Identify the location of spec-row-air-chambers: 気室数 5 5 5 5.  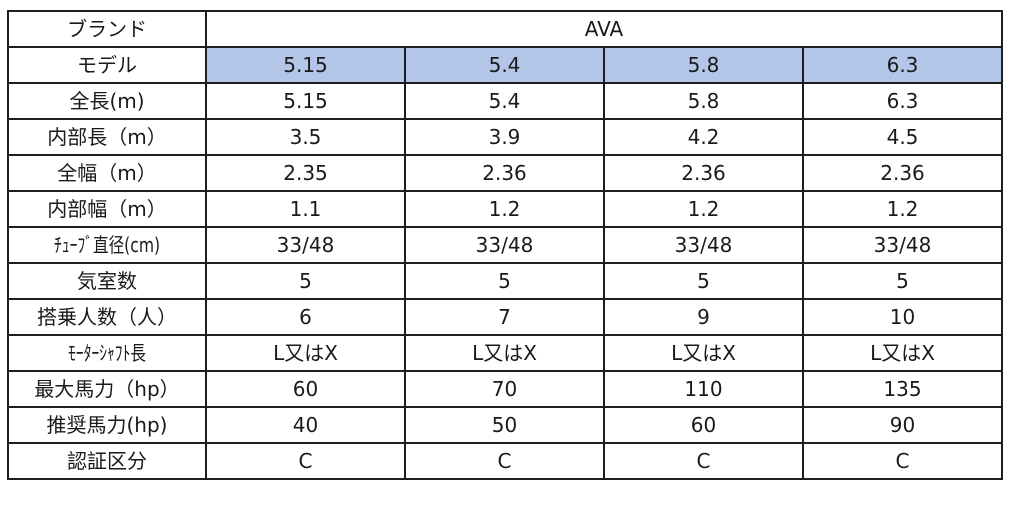
(505, 281).